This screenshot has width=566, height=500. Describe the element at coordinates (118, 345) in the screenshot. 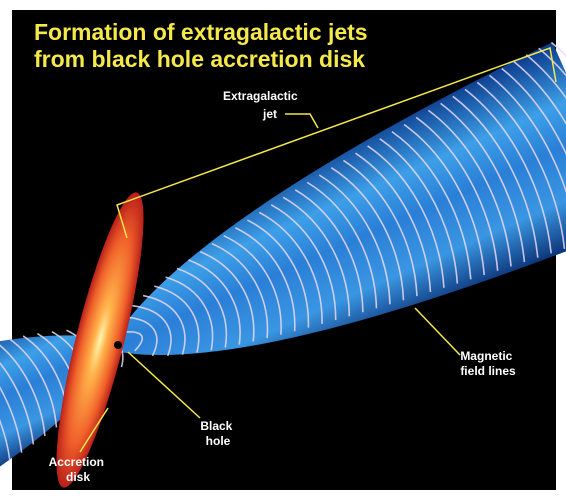

I see `black-hole` at that location.